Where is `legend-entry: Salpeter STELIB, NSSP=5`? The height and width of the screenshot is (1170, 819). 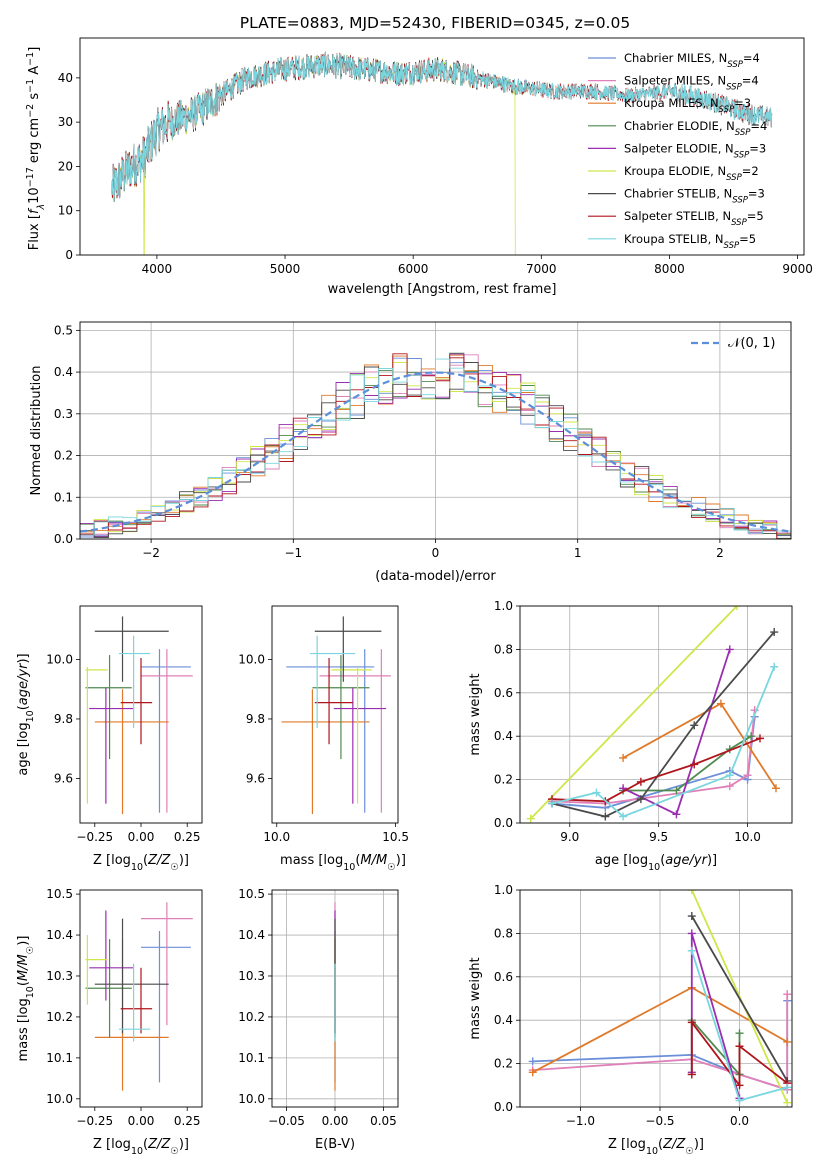
legend-entry: Salpeter STELIB, NSSP=5 is located at coordinates (694, 218).